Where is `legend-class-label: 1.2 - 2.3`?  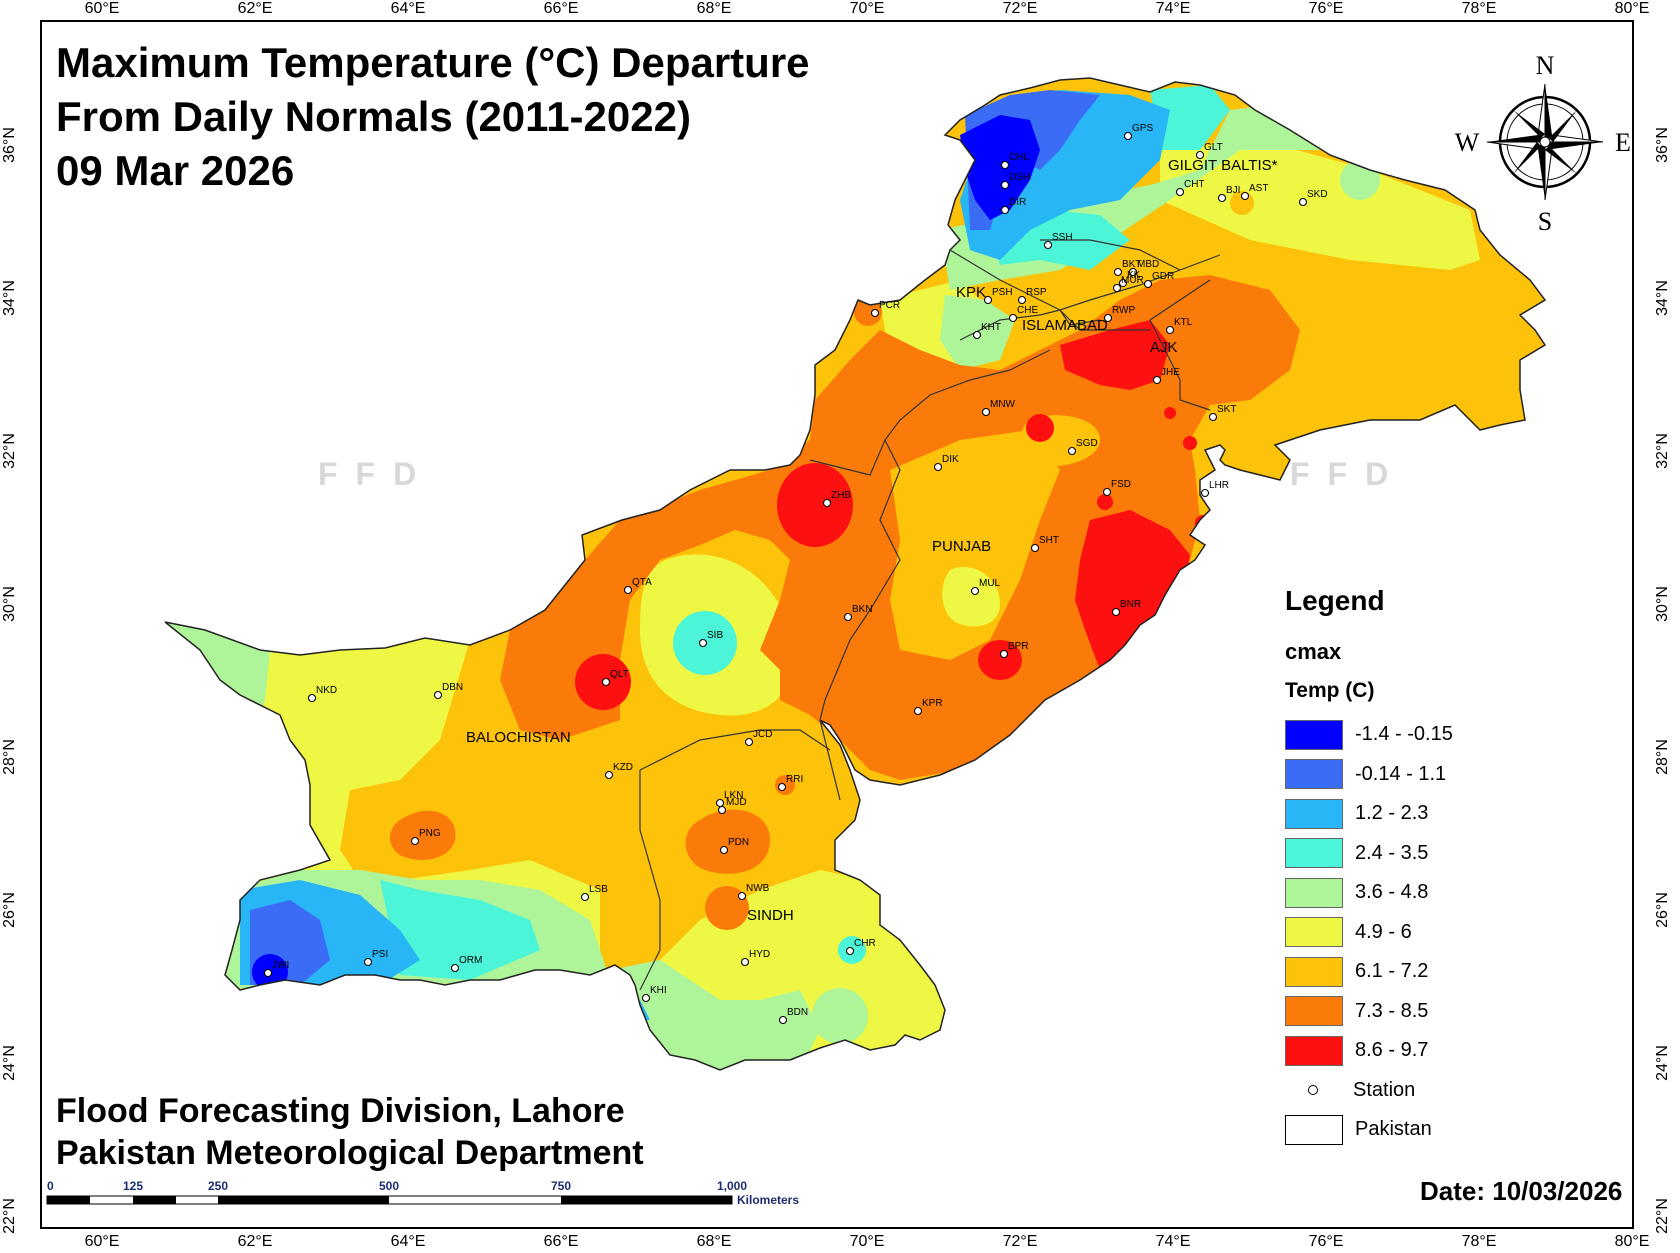
legend-class-label: 1.2 - 2.3 is located at coordinates (1392, 813).